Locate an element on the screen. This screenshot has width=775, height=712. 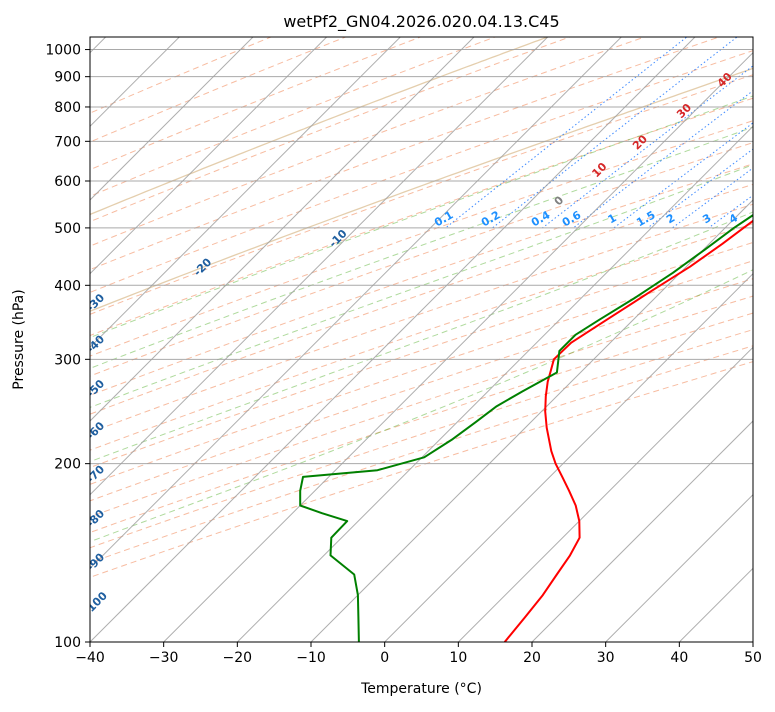
x-tick-label: −10 is located at coordinates (311, 658).